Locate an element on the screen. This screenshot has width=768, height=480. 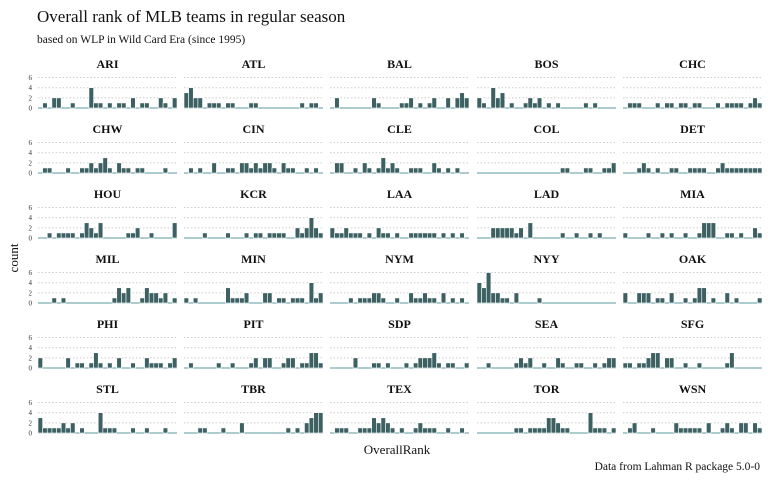
facet-strip-label: NYM is located at coordinates (399, 259).